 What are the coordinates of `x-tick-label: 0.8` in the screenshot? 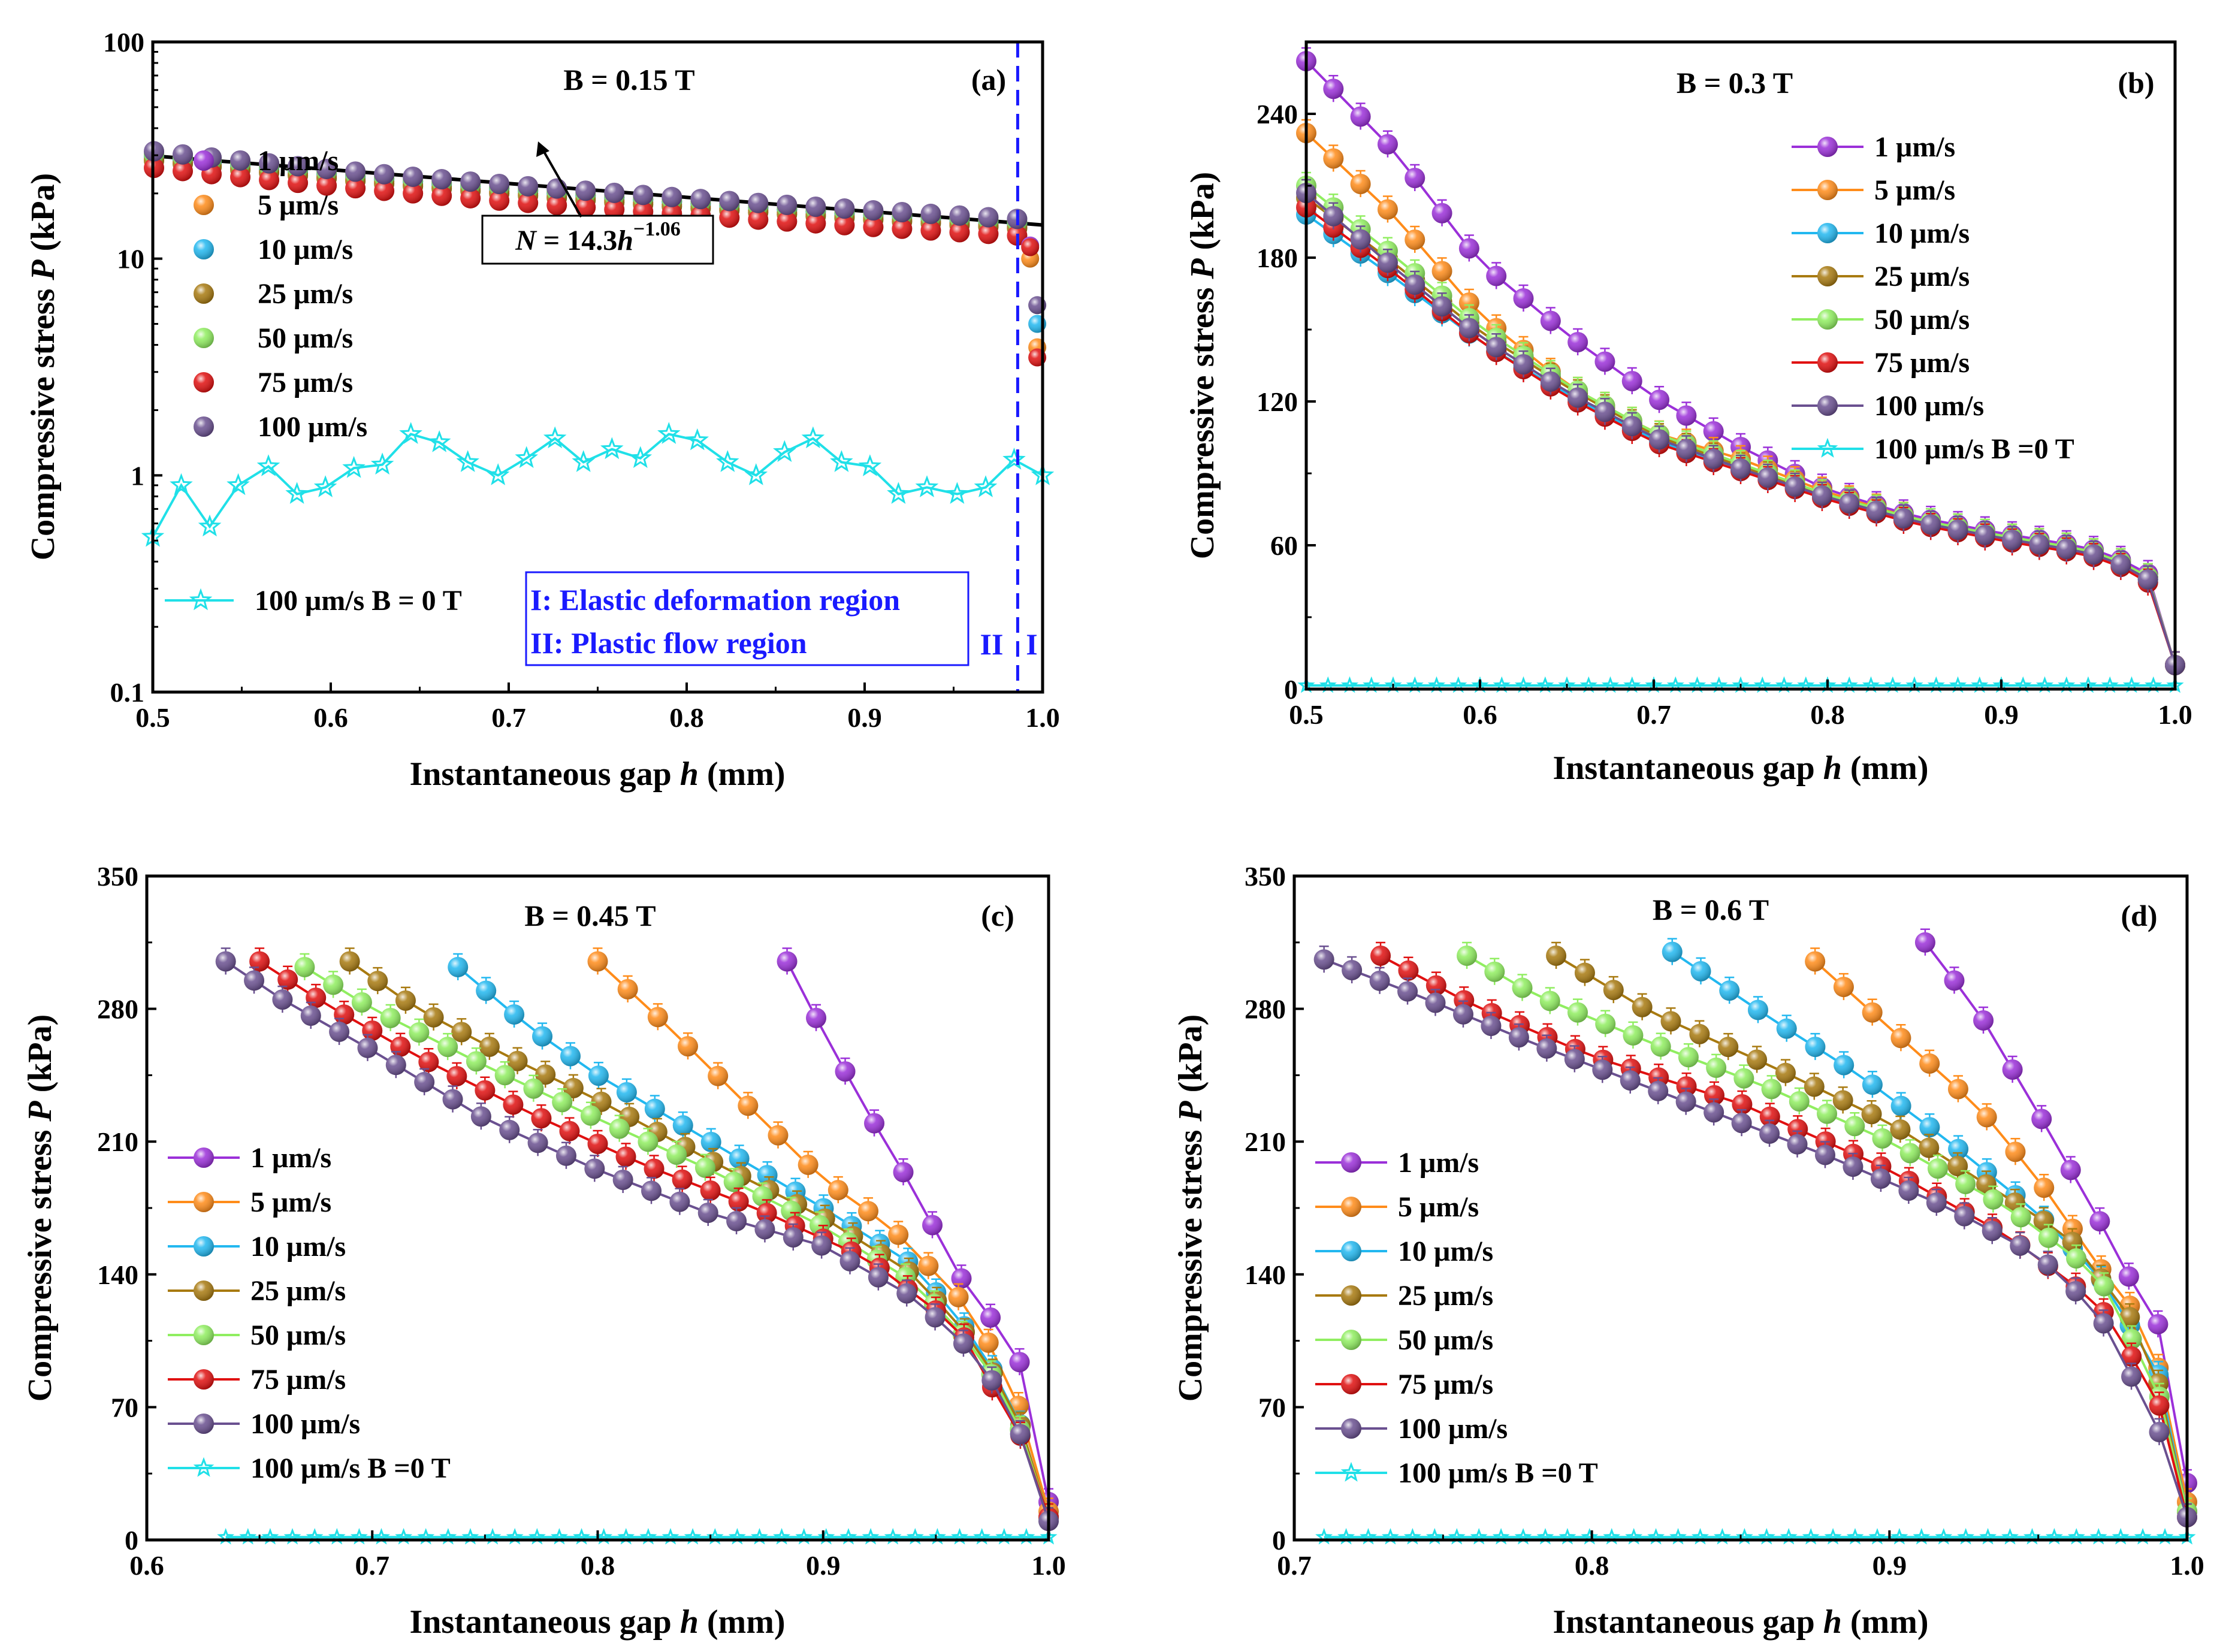 It's located at (1828, 714).